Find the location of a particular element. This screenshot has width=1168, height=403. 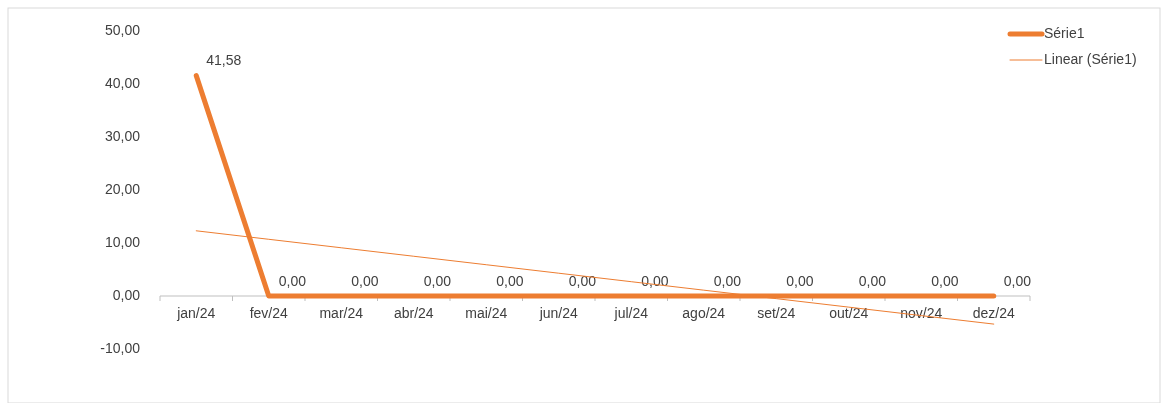

x-tick-label: dez/24 is located at coordinates (993, 313).